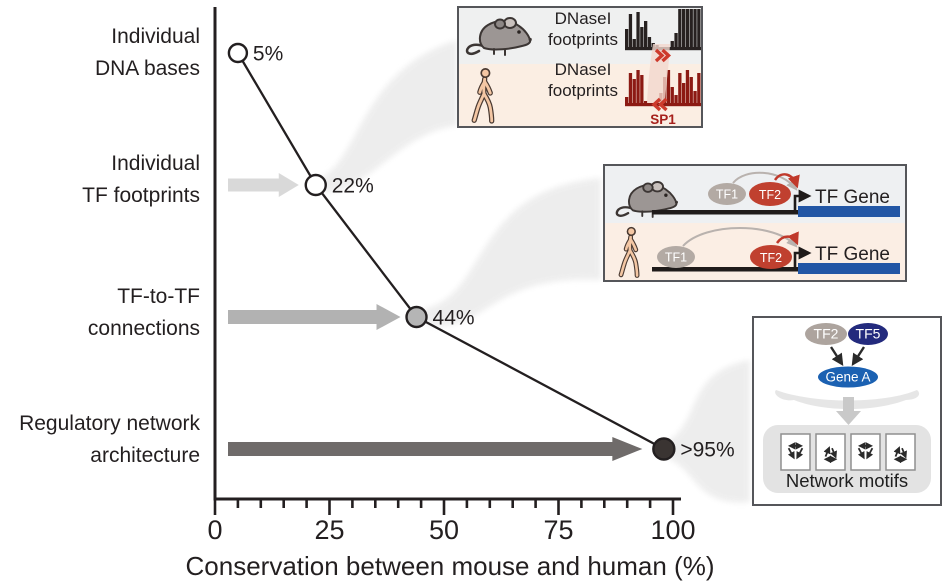 This screenshot has height=583, width=946. Describe the element at coordinates (558, 530) in the screenshot. I see `axis-tick-label: 75` at that location.